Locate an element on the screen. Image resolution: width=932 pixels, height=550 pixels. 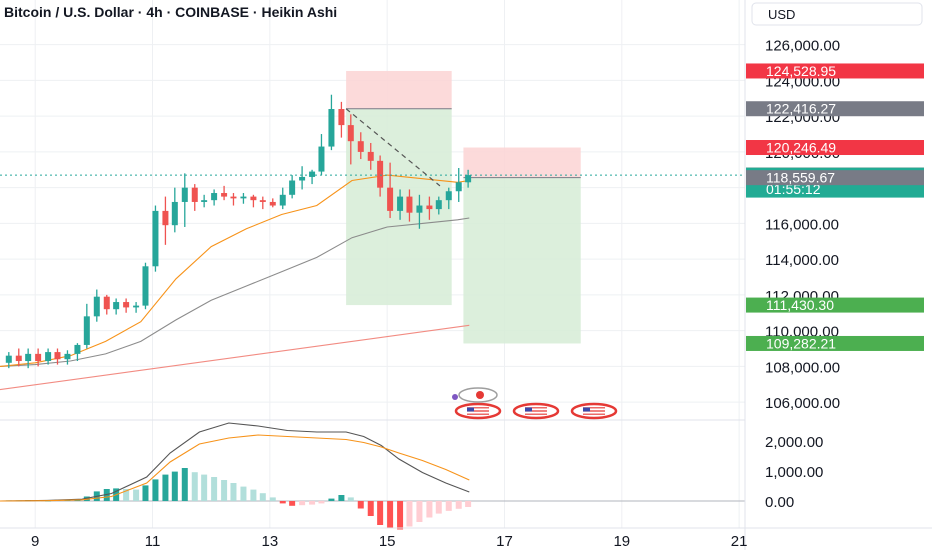
price-label-gray: 118,559.67 is located at coordinates (835, 178).